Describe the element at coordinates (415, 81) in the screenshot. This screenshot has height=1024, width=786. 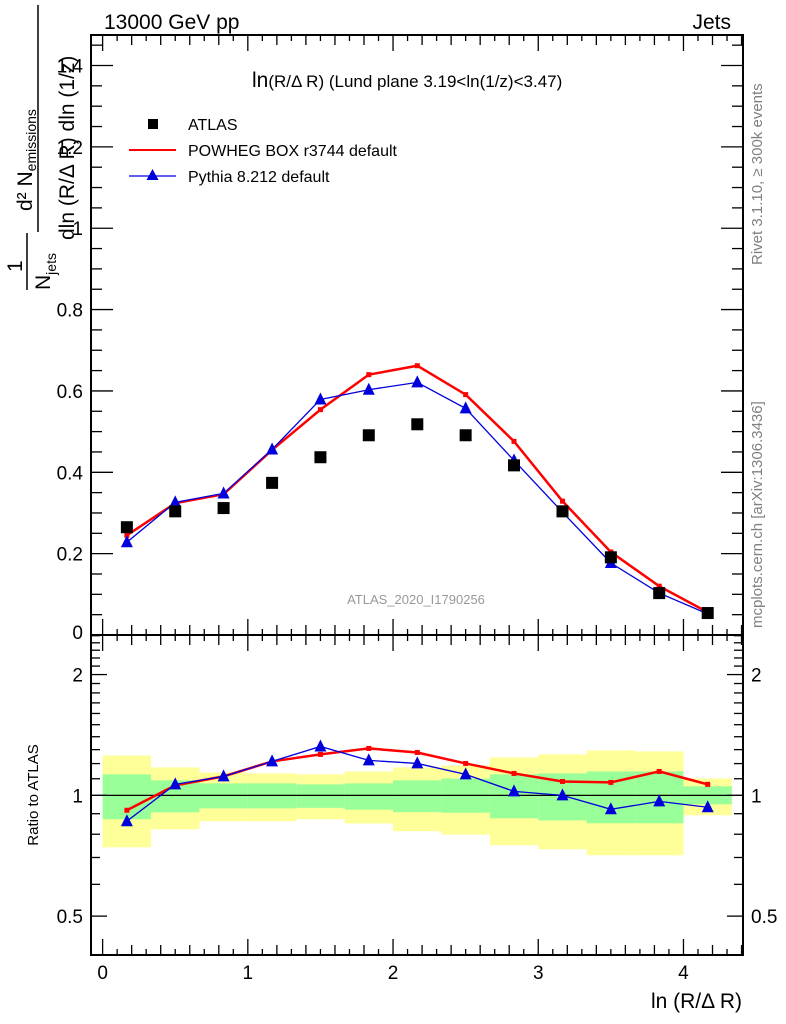
I see `plot-title-rest: (R/Δ R) (Lund plane 3.19<ln(1/z)<3.47)` at that location.